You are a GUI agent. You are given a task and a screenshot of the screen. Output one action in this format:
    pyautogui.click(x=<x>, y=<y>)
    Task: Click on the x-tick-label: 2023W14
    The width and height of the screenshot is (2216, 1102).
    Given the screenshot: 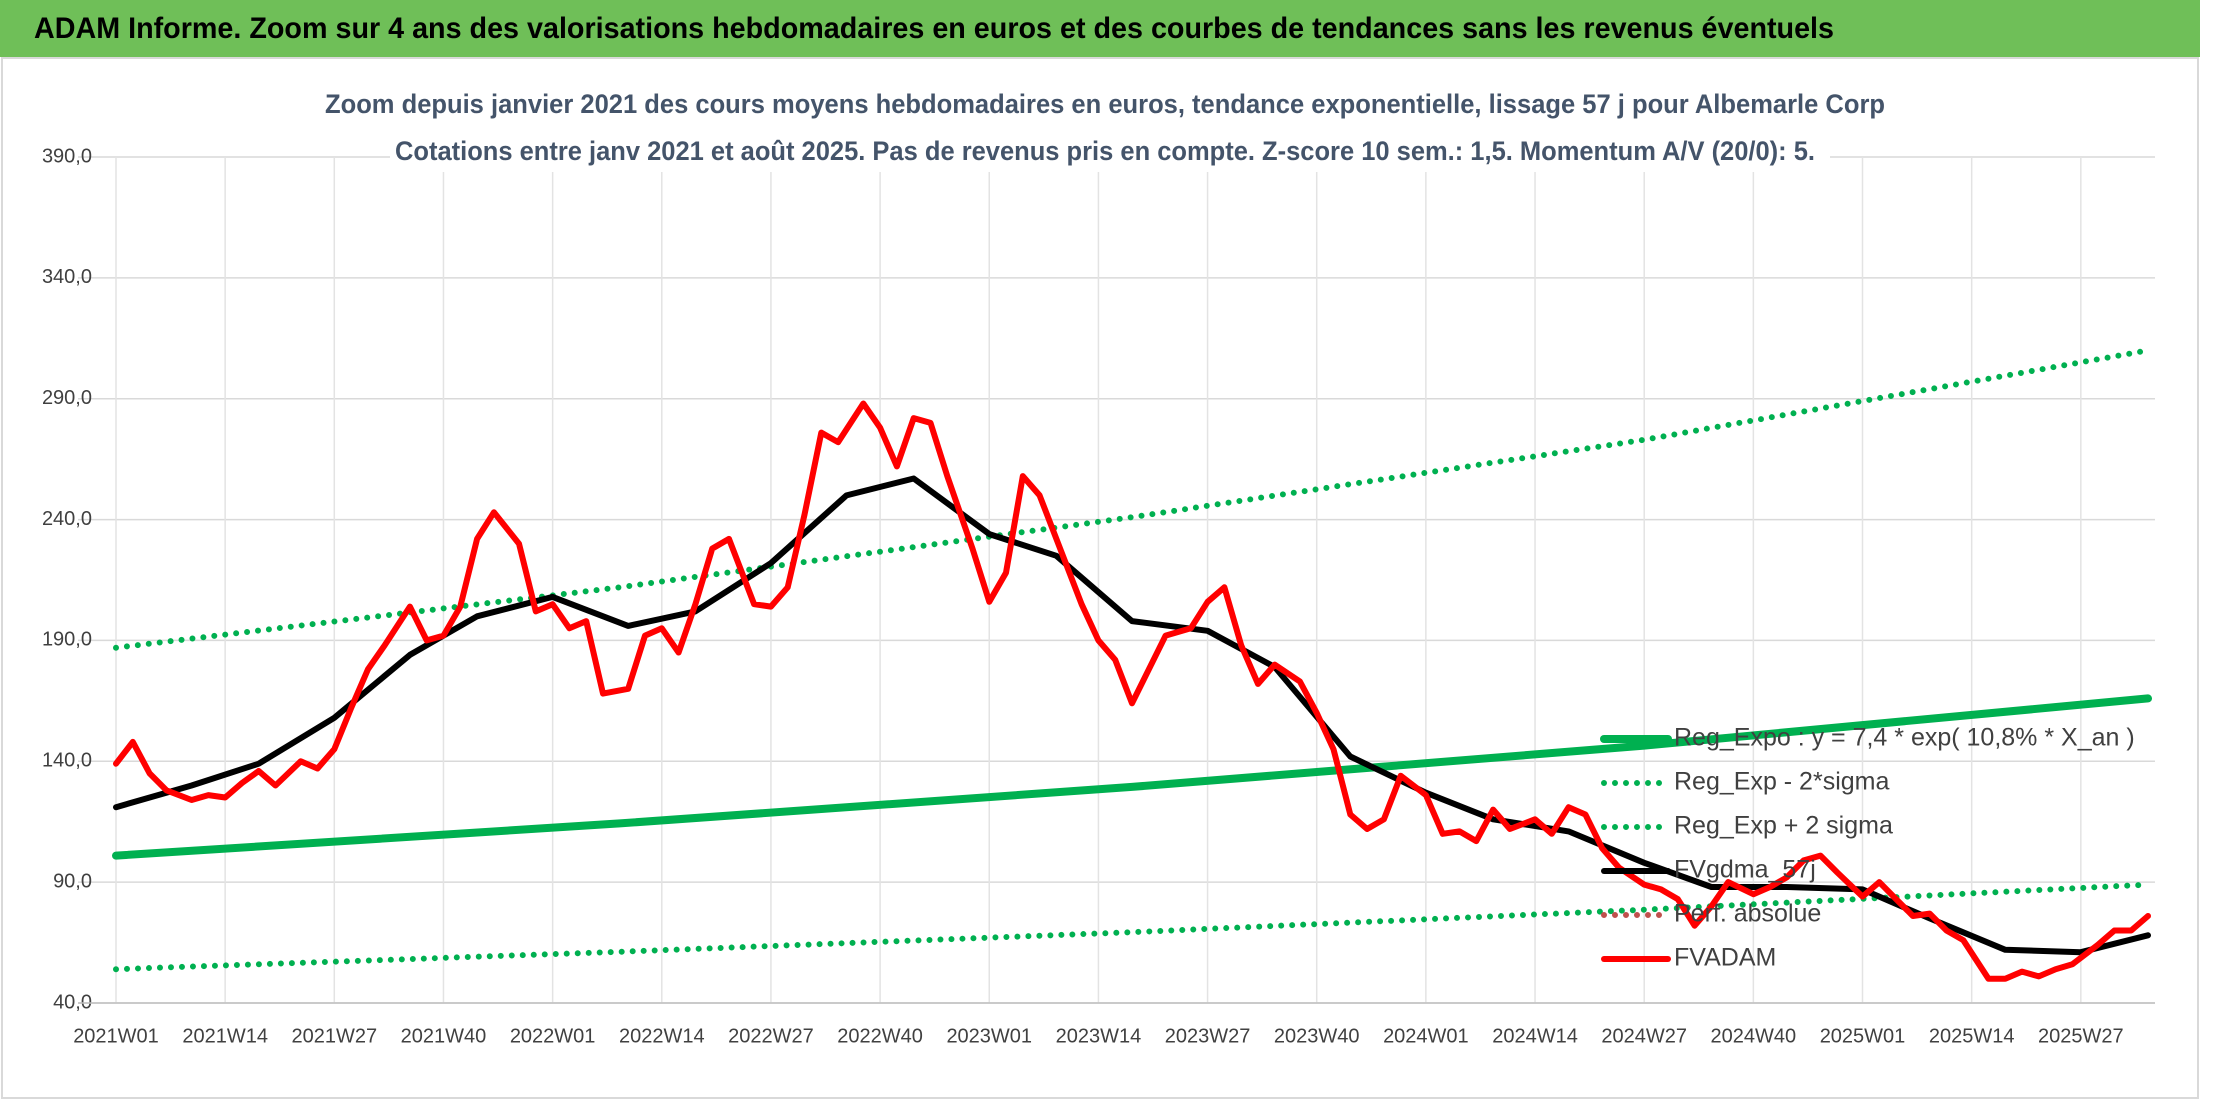 What is the action you would take?
    pyautogui.click(x=1099, y=1036)
    